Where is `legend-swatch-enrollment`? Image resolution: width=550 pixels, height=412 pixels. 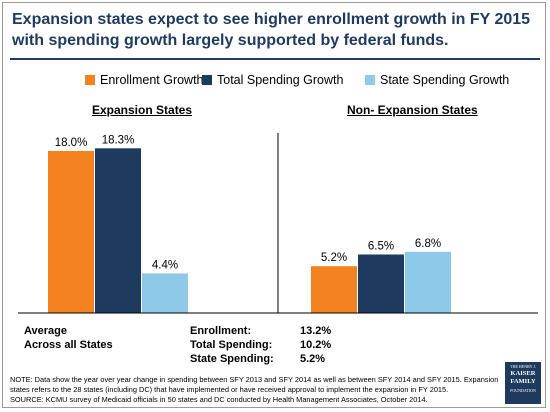
legend-swatch-enrollment is located at coordinates (90, 80).